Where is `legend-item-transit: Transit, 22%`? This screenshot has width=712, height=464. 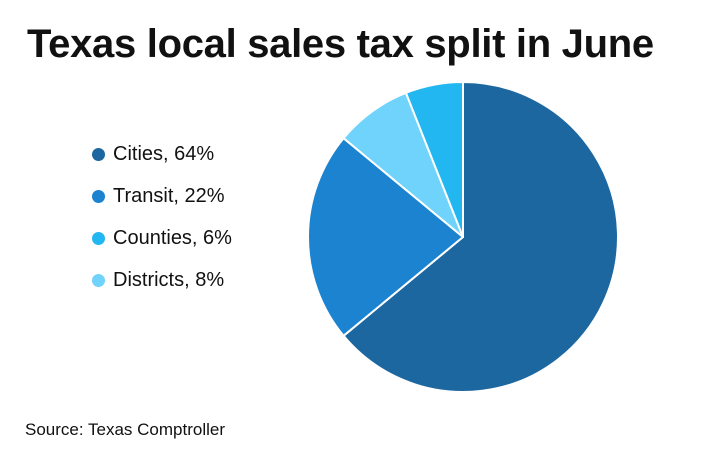
legend-item-transit: Transit, 22% is located at coordinates (162, 196).